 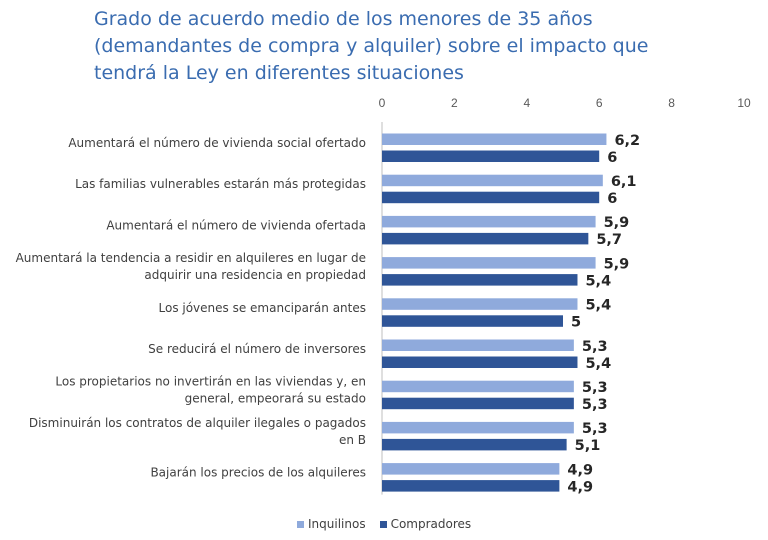 What do you see at coordinates (595, 405) in the screenshot?
I see `data-label-compradores: 5,3` at bounding box center [595, 405].